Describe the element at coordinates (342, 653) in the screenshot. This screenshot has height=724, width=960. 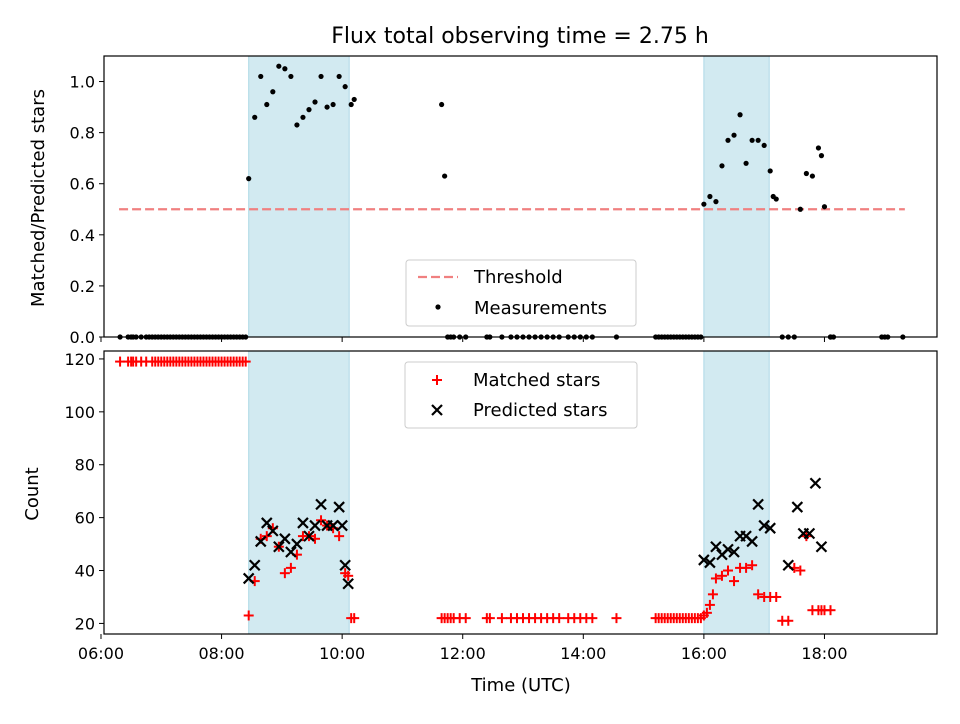
I see `x-tick-label: 10:00` at that location.